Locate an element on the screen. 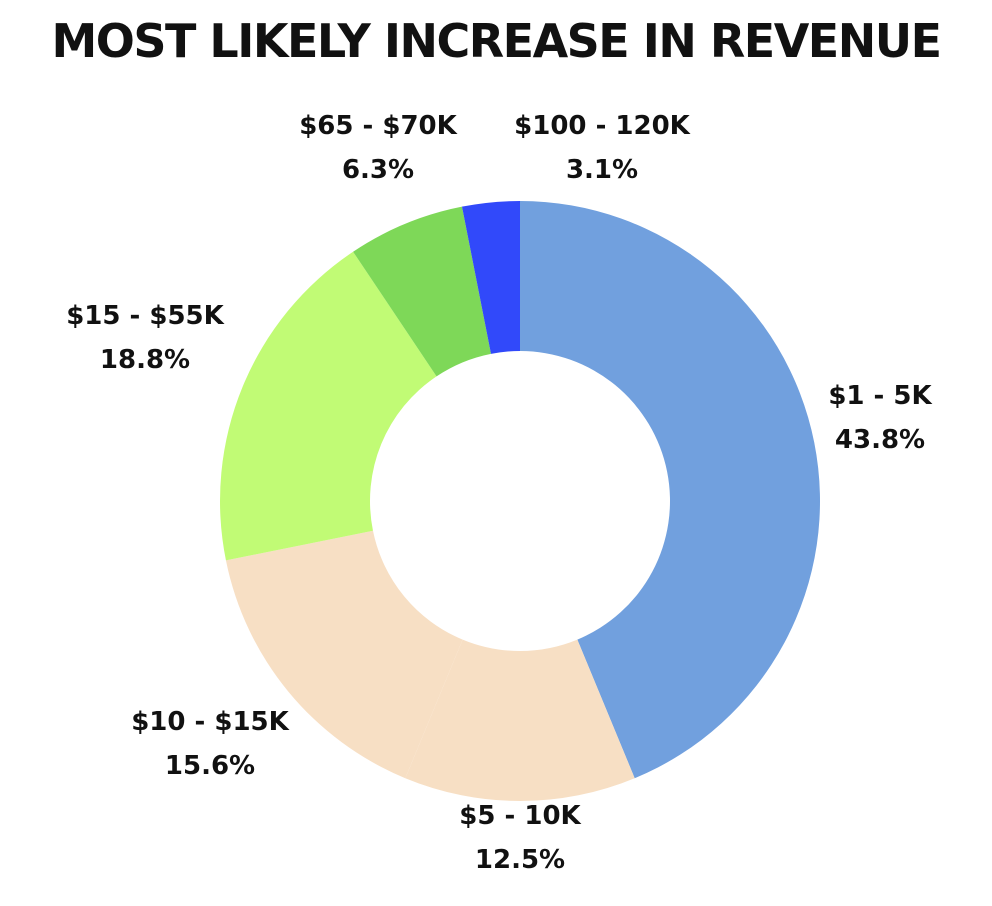  slice-label-category: $15 - $55K is located at coordinates (145, 316).